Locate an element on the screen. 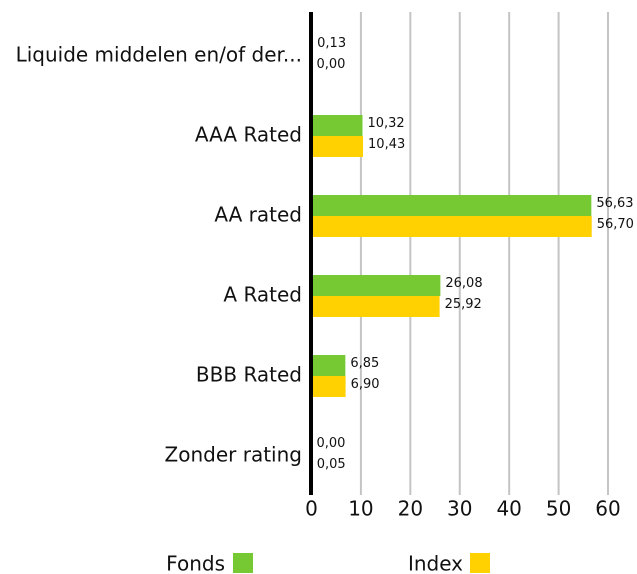  value-label: 0,13 is located at coordinates (331, 43).